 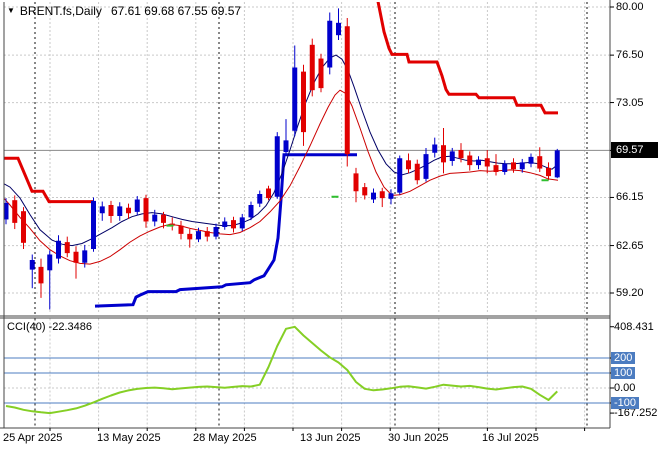 What do you see at coordinates (418, 438) in the screenshot?
I see `date-axis-label: 30 Jun 2025` at bounding box center [418, 438].